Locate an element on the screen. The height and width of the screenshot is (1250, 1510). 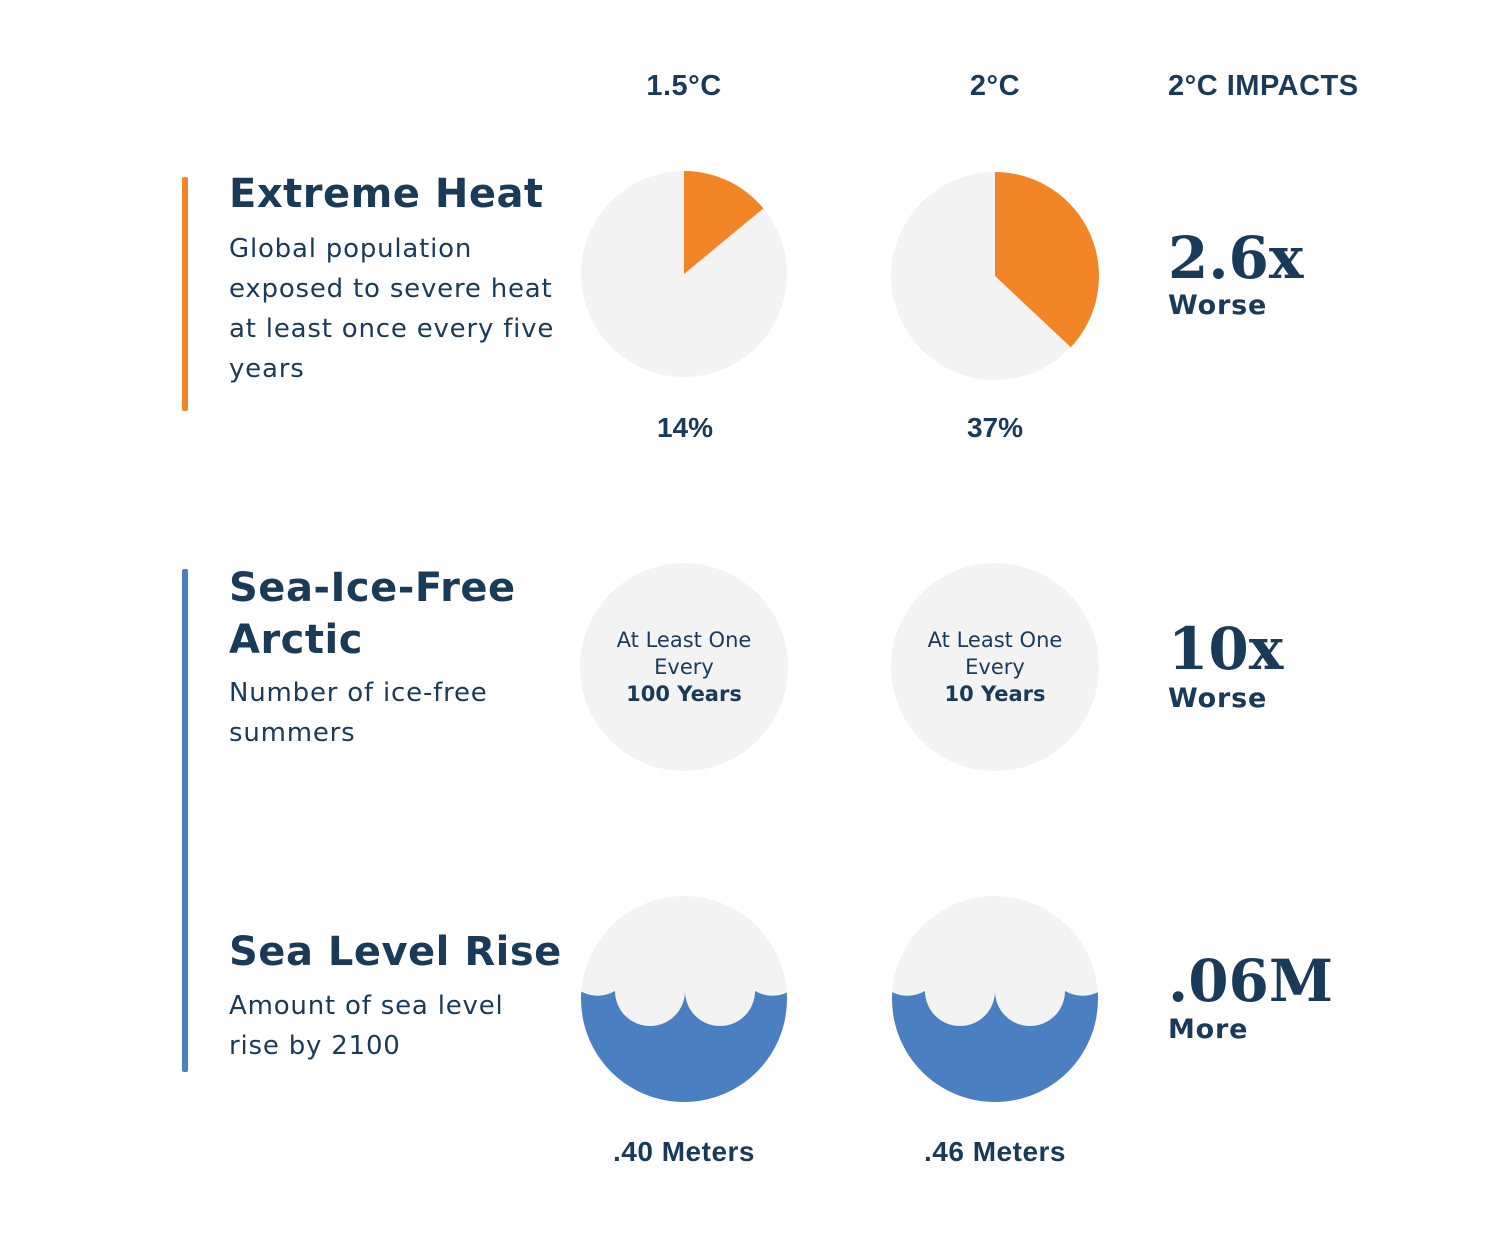
sea-ice-circle-2c: At Least One Every 10 Years is located at coordinates (995, 667).